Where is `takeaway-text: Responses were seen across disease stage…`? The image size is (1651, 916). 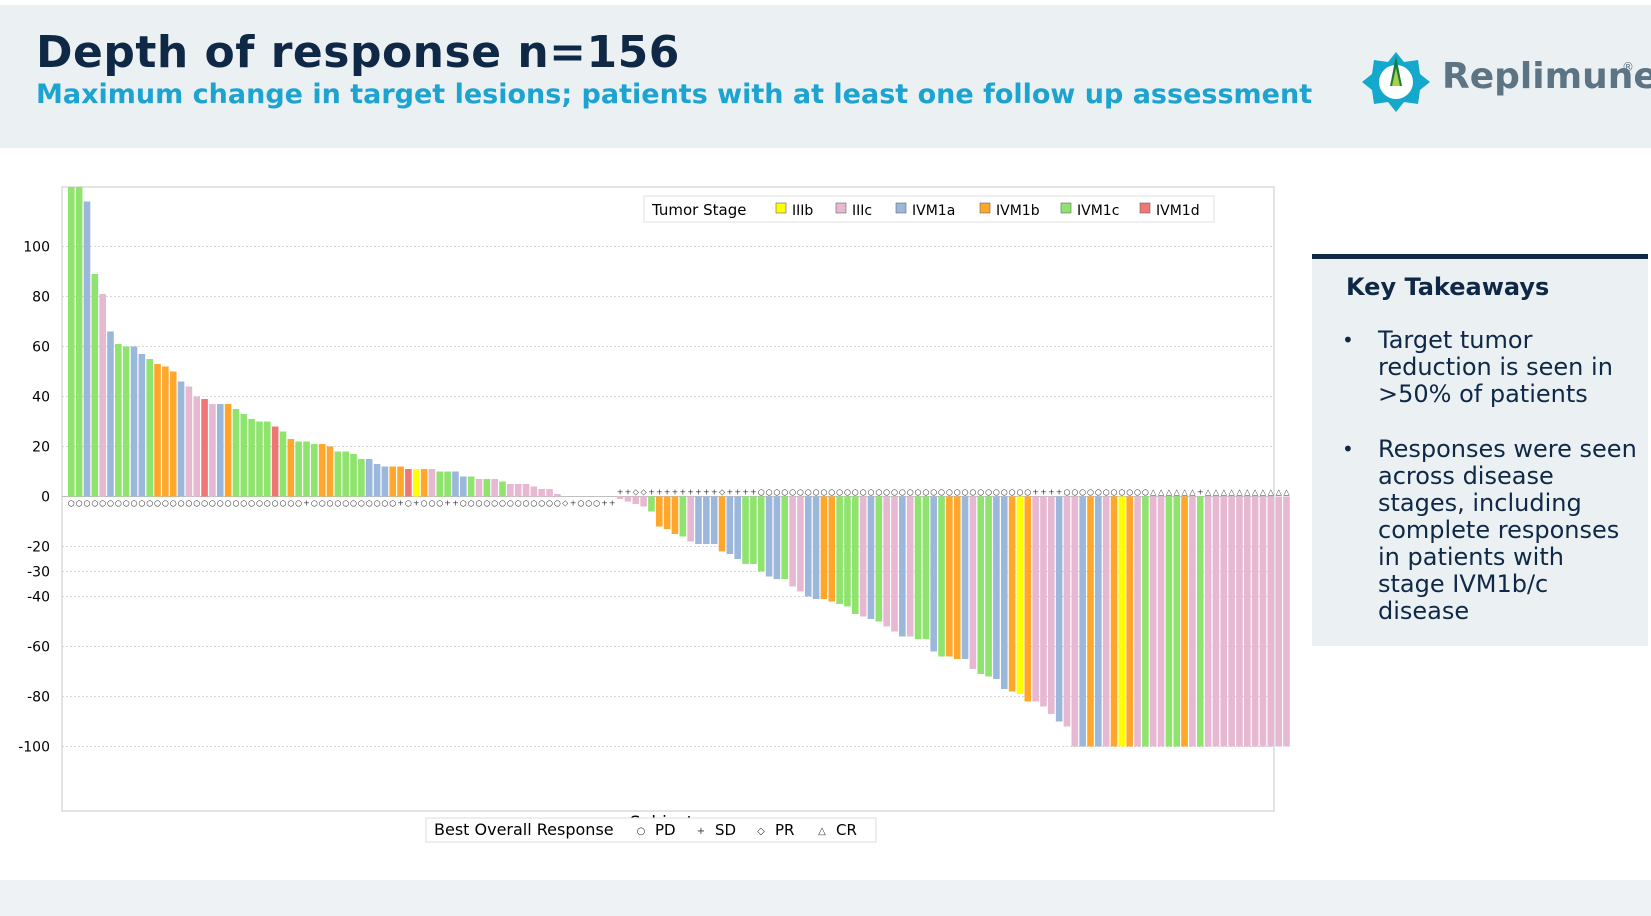 takeaway-text: Responses were seen across disease stage… is located at coordinates (1507, 530).